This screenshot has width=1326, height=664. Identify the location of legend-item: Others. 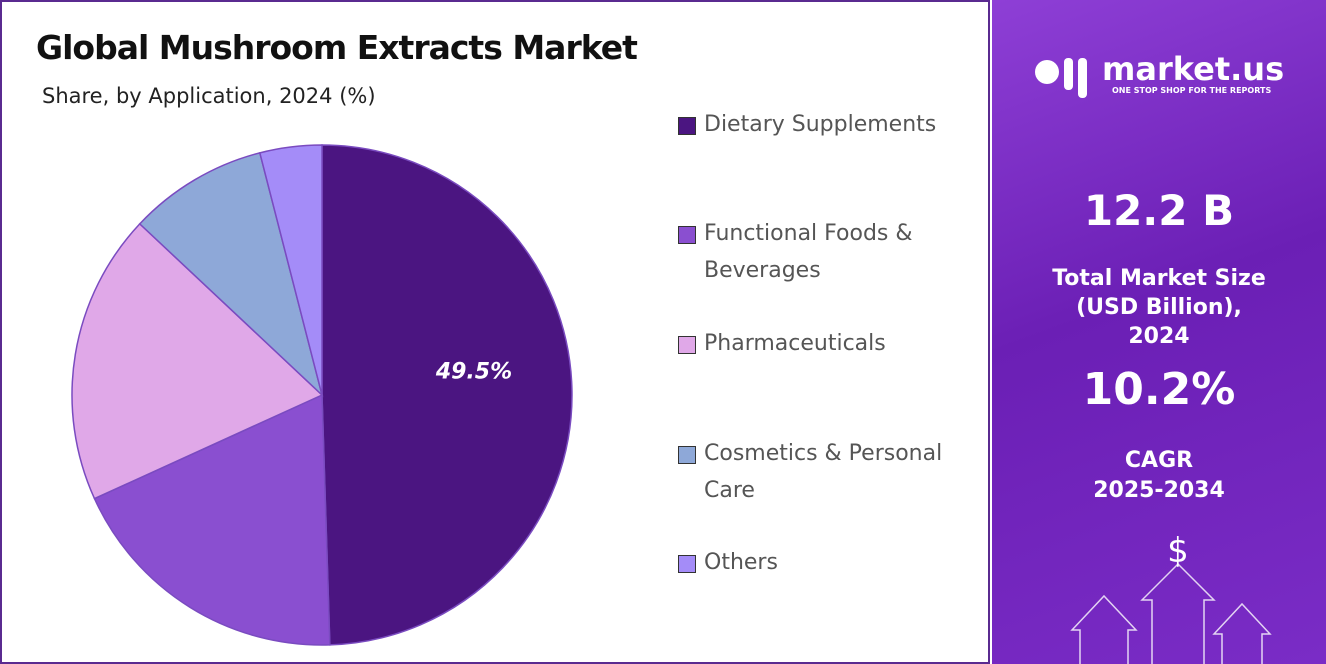
(811, 562).